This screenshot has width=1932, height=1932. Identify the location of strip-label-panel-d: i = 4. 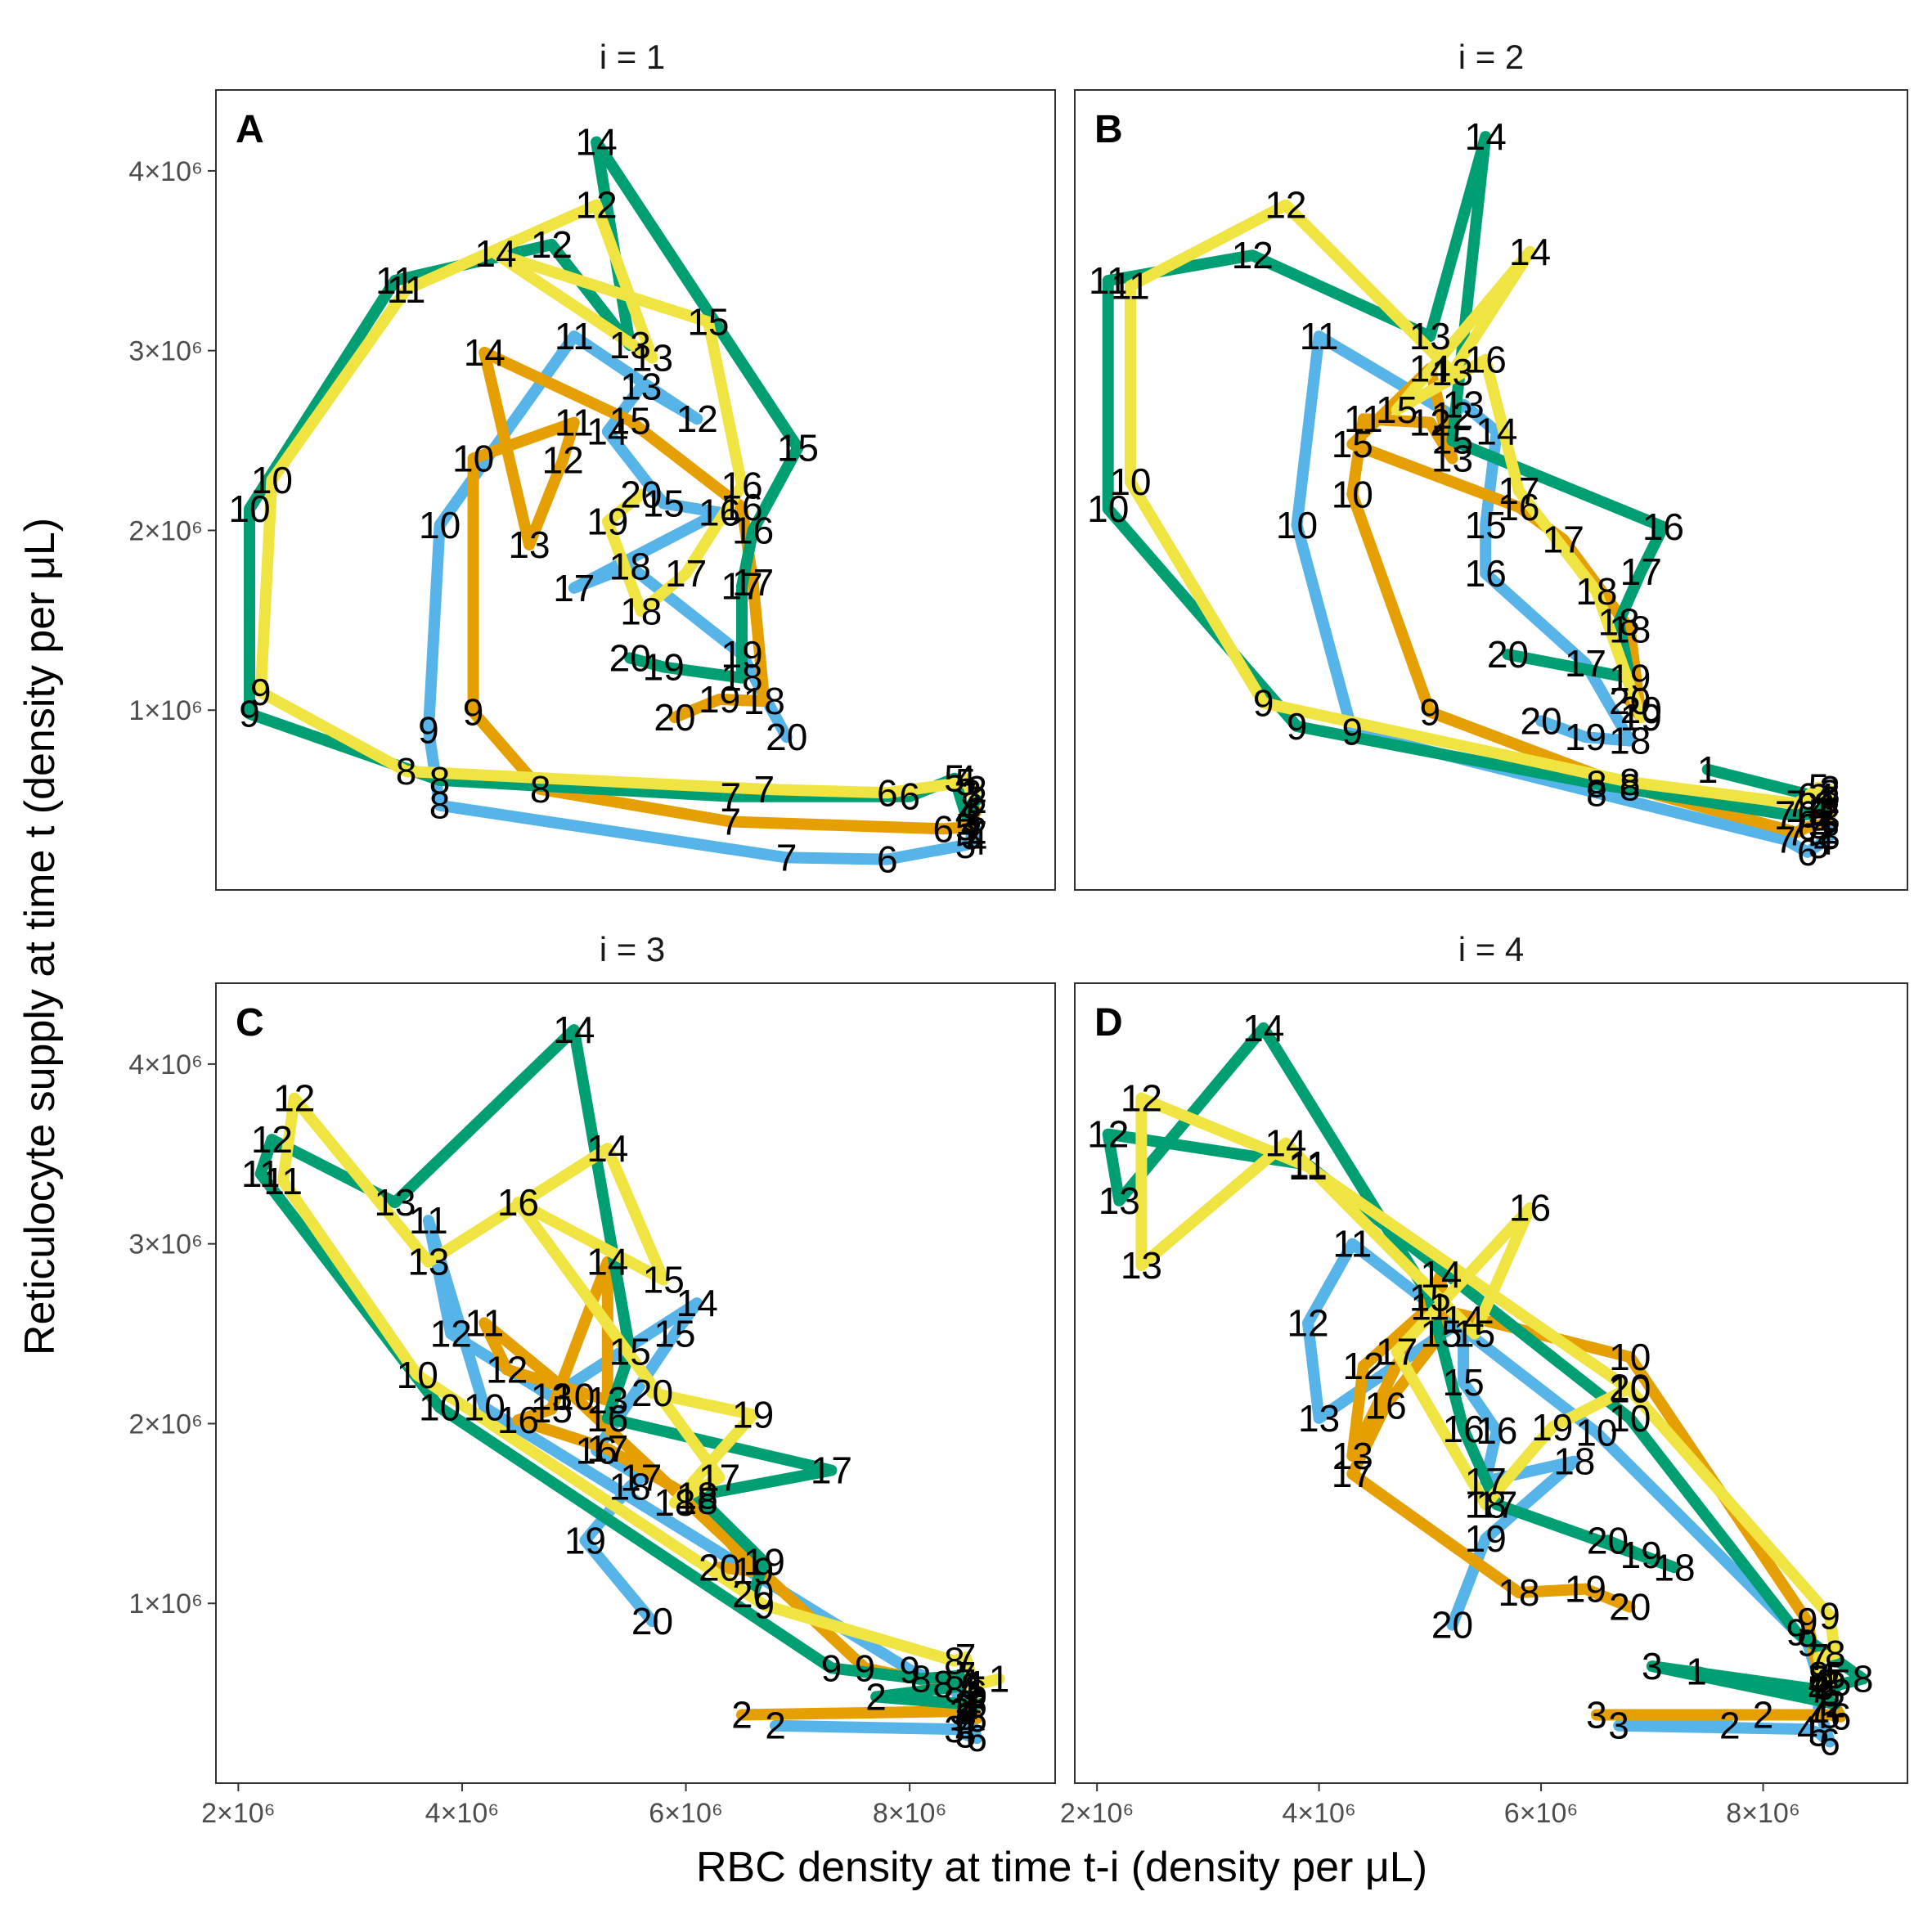
(1491, 949).